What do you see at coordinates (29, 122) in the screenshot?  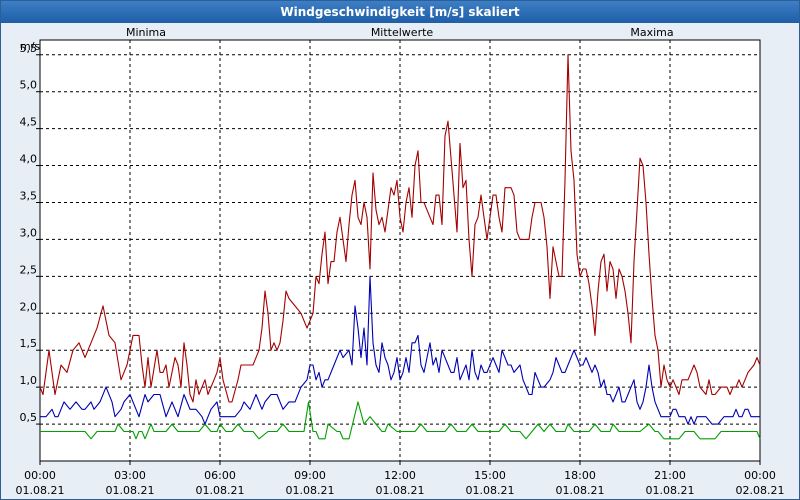 I see `y-tick-label: 4,5` at bounding box center [29, 122].